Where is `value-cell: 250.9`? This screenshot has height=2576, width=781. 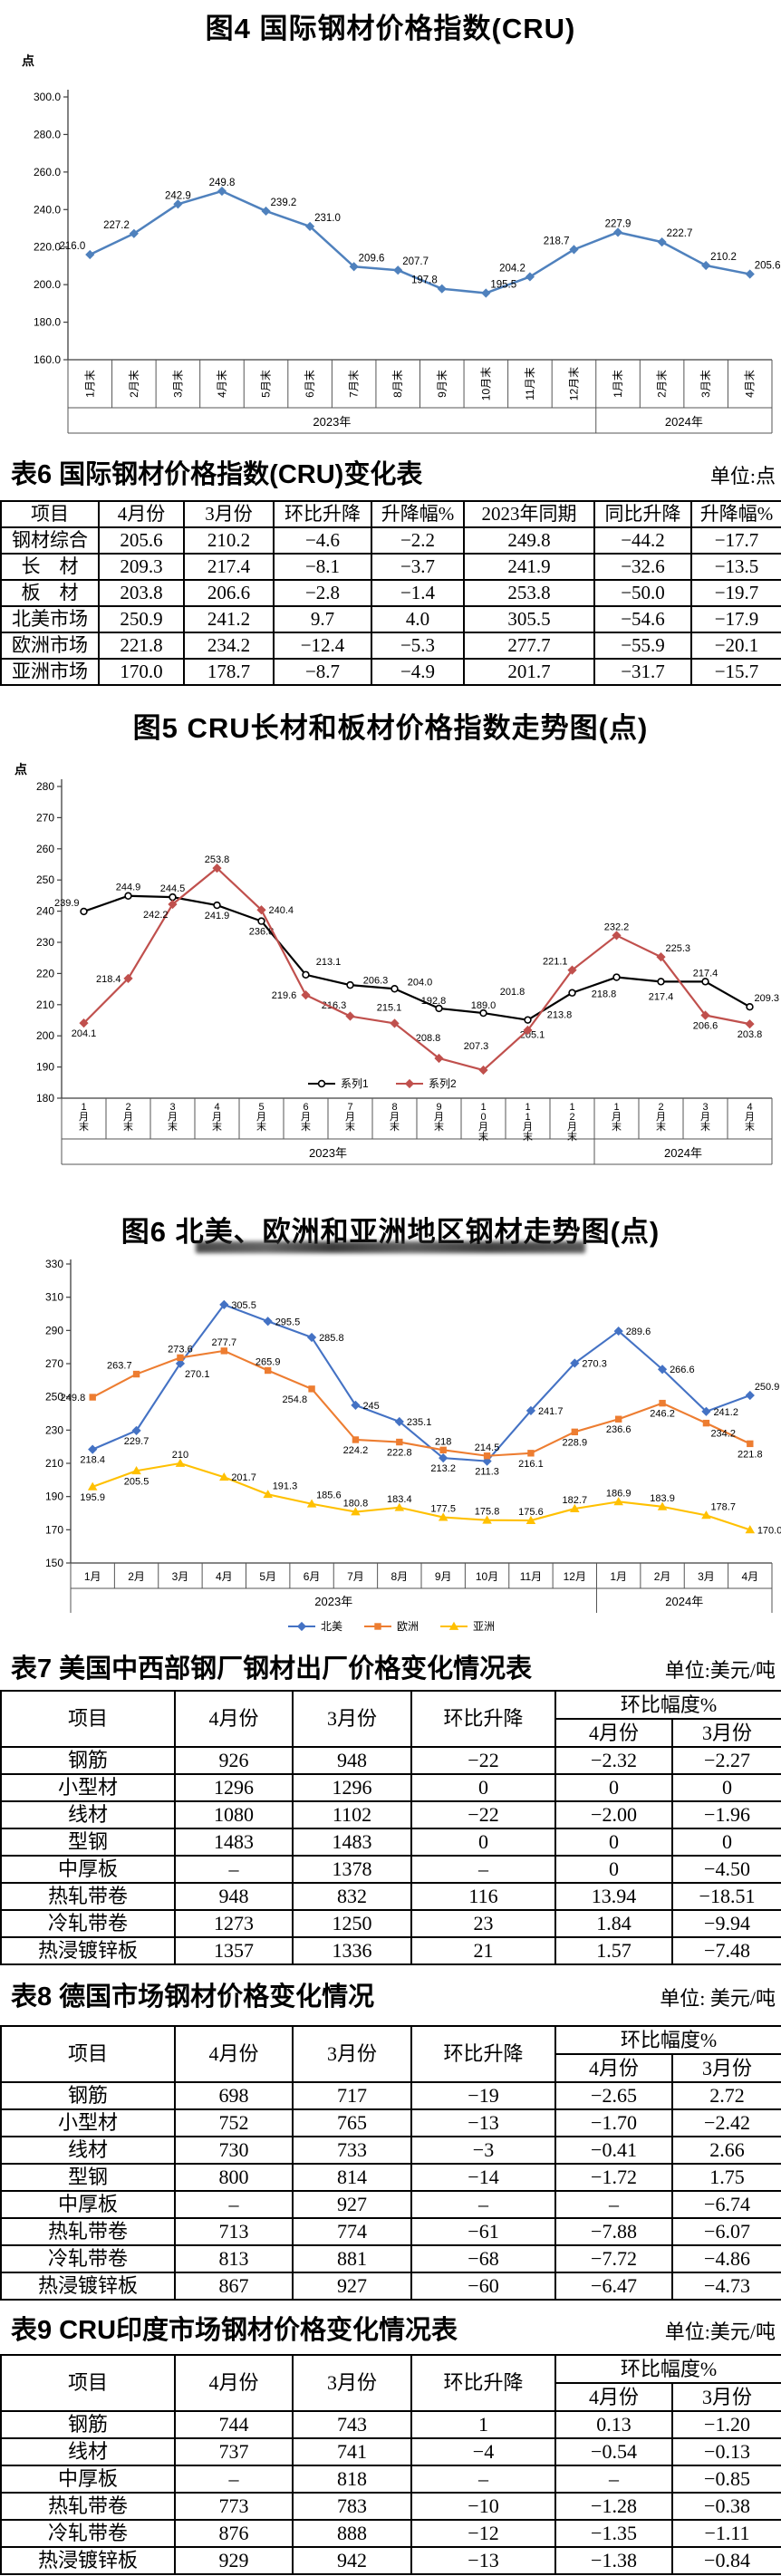 value-cell: 250.9 is located at coordinates (141, 619).